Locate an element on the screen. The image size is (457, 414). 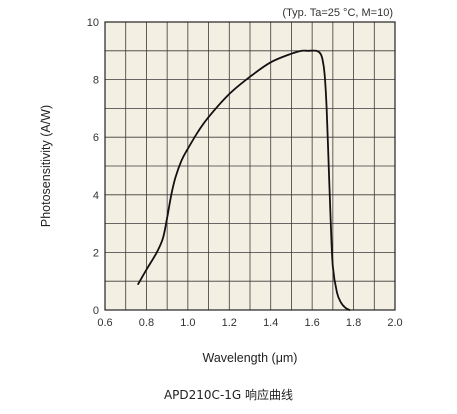
y-tick-label: 0 is located at coordinates (96, 311).